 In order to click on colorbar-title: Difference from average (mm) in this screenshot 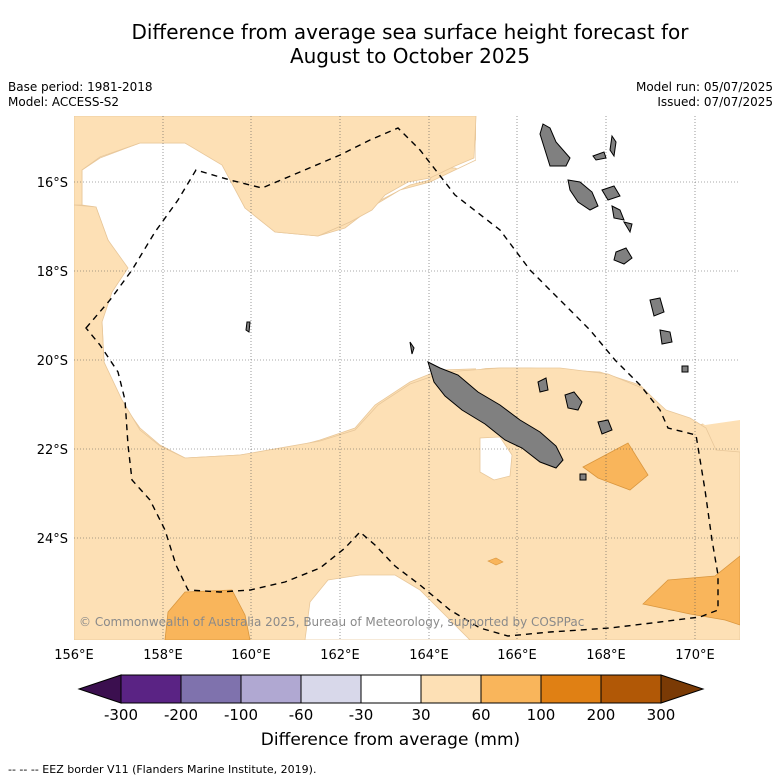, I will do `click(390, 740)`.